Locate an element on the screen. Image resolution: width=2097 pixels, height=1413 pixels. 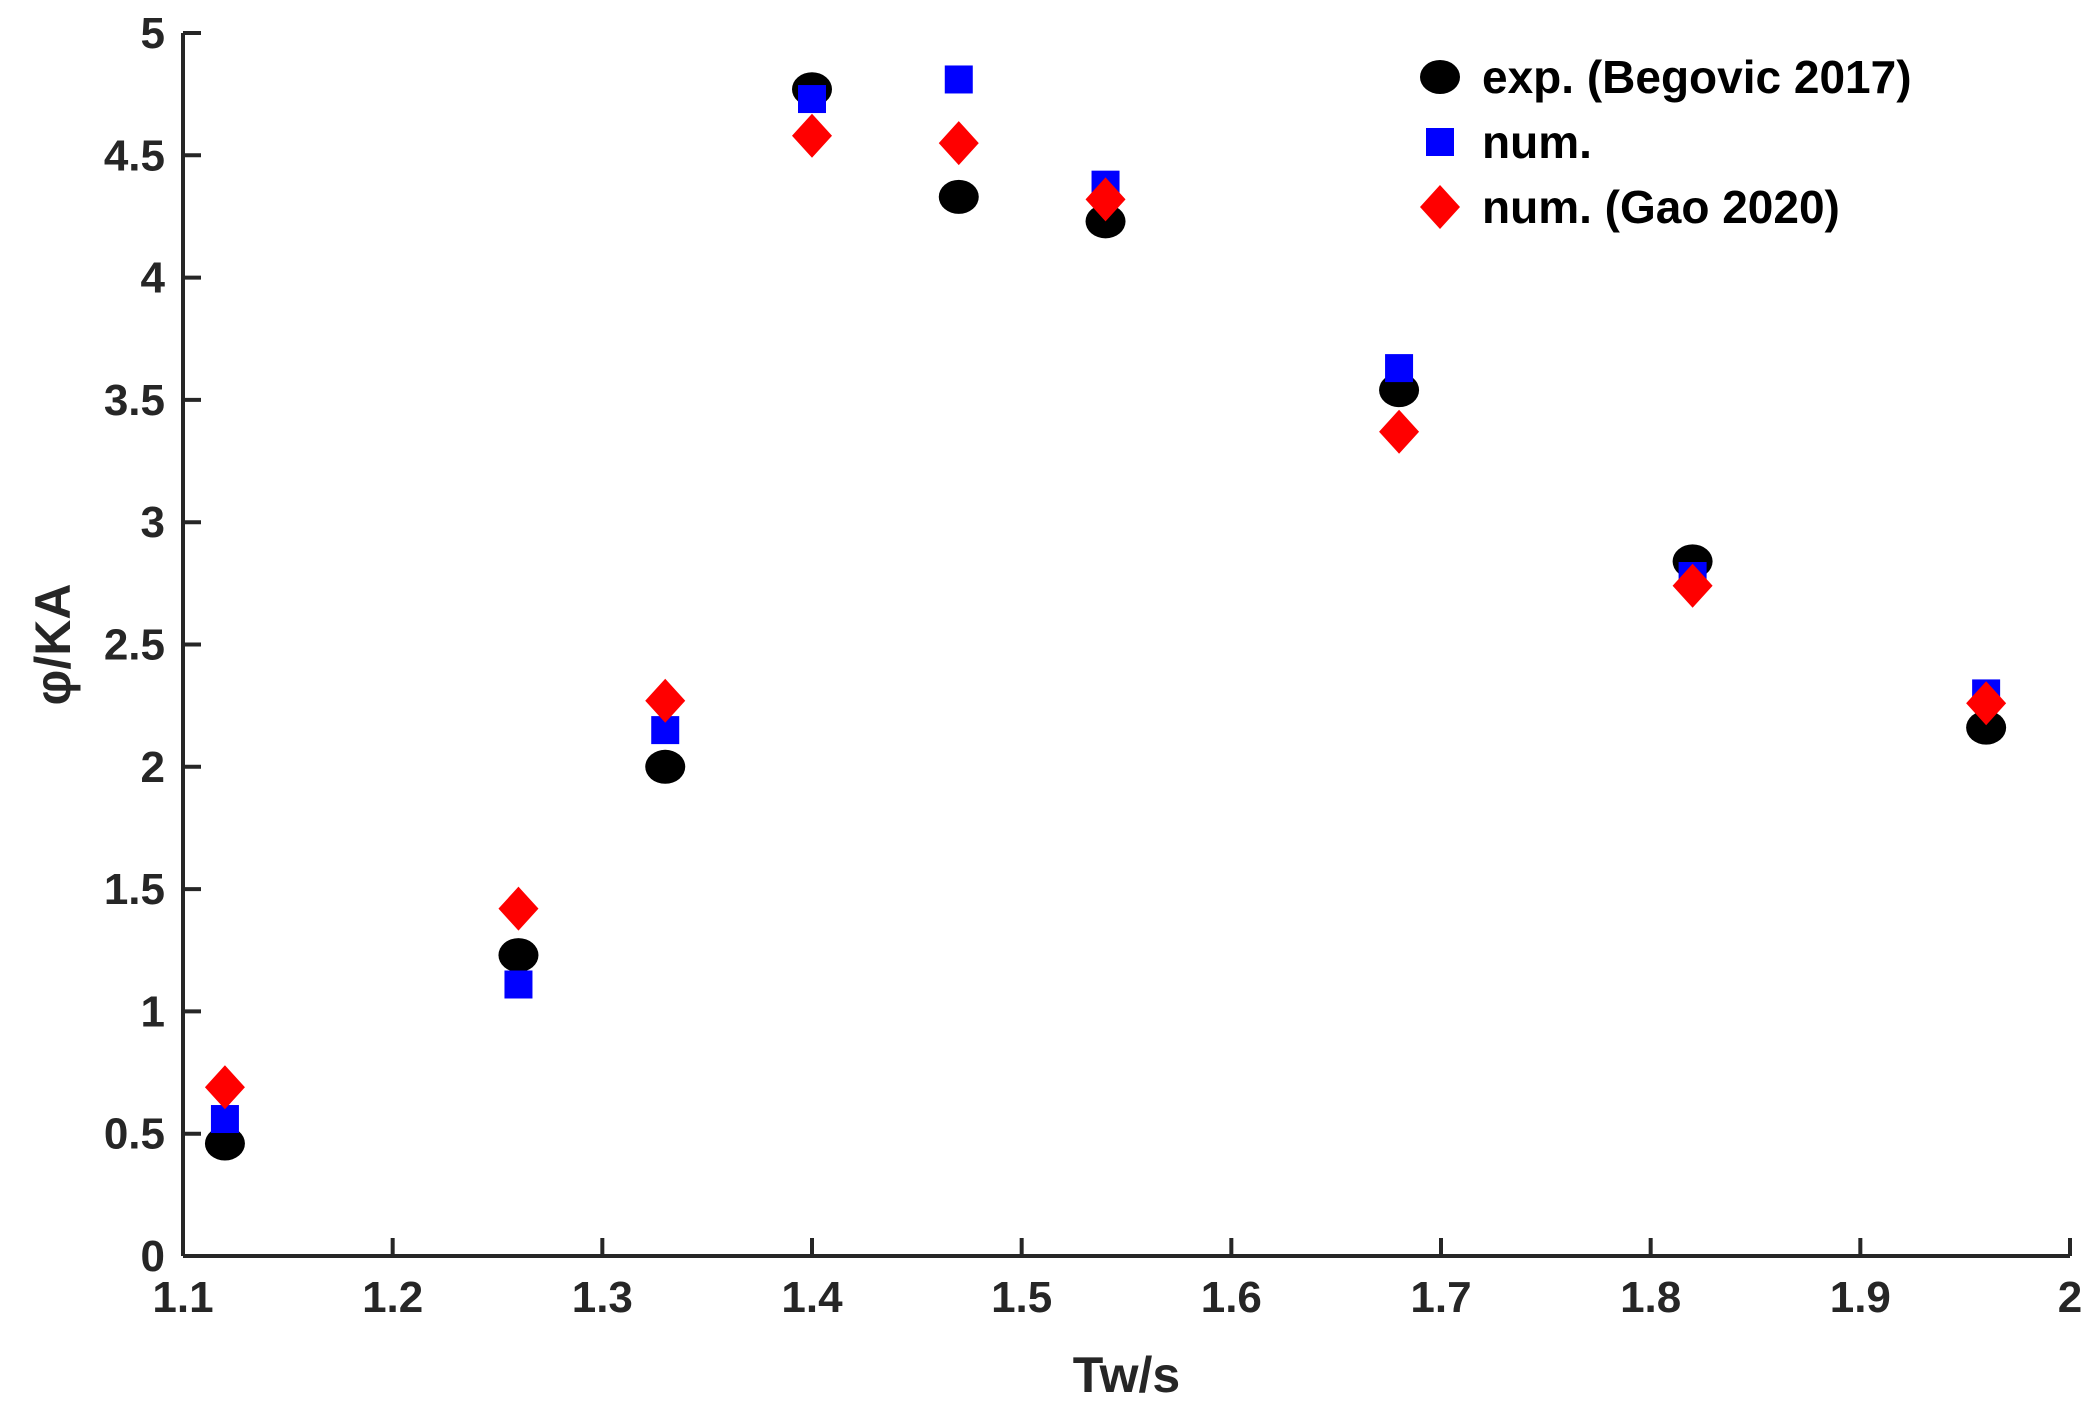
legend: exp. (Begovic 2017) num. num. (Gao 2020) is located at coordinates (1666, 142).